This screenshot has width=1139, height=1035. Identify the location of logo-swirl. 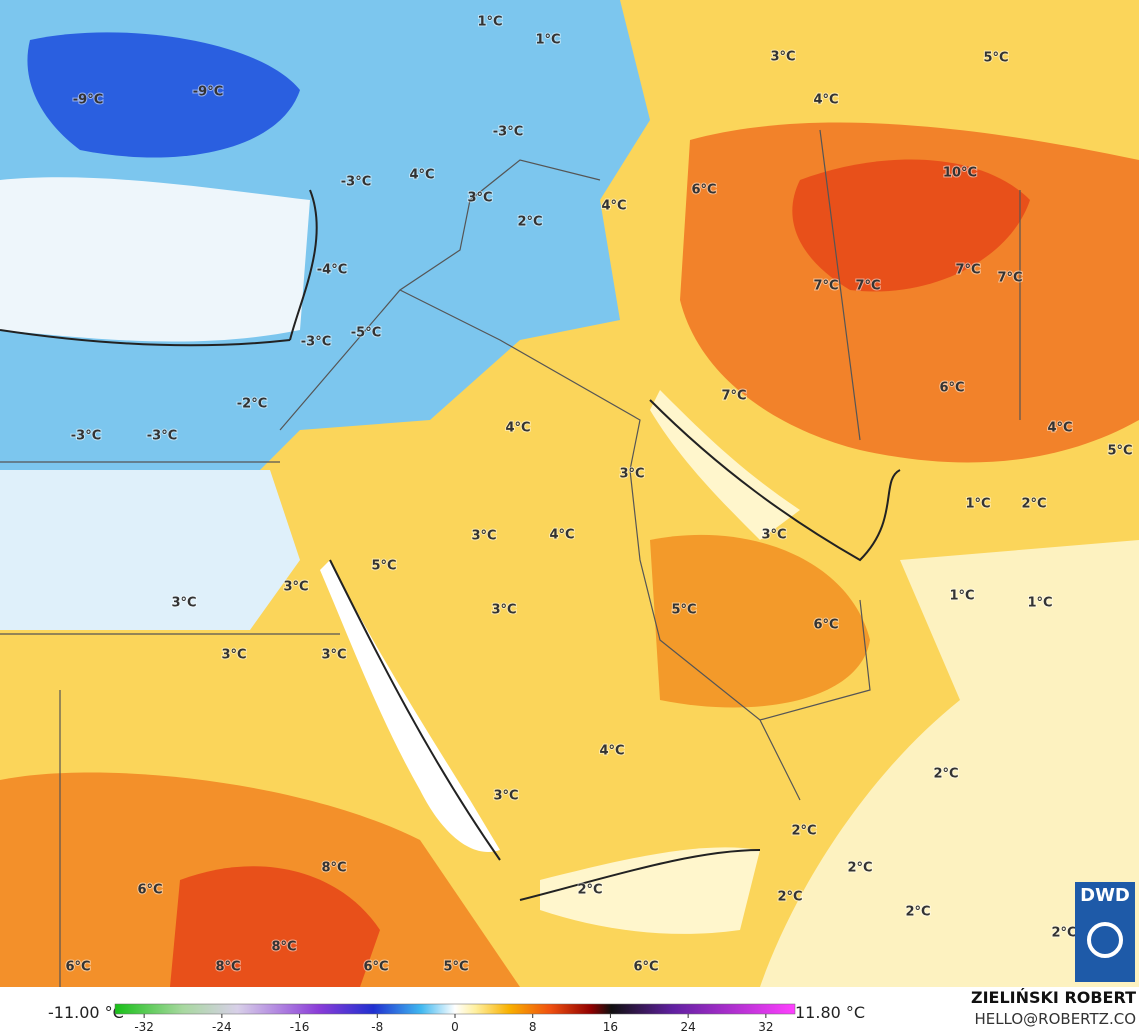
(1105, 940).